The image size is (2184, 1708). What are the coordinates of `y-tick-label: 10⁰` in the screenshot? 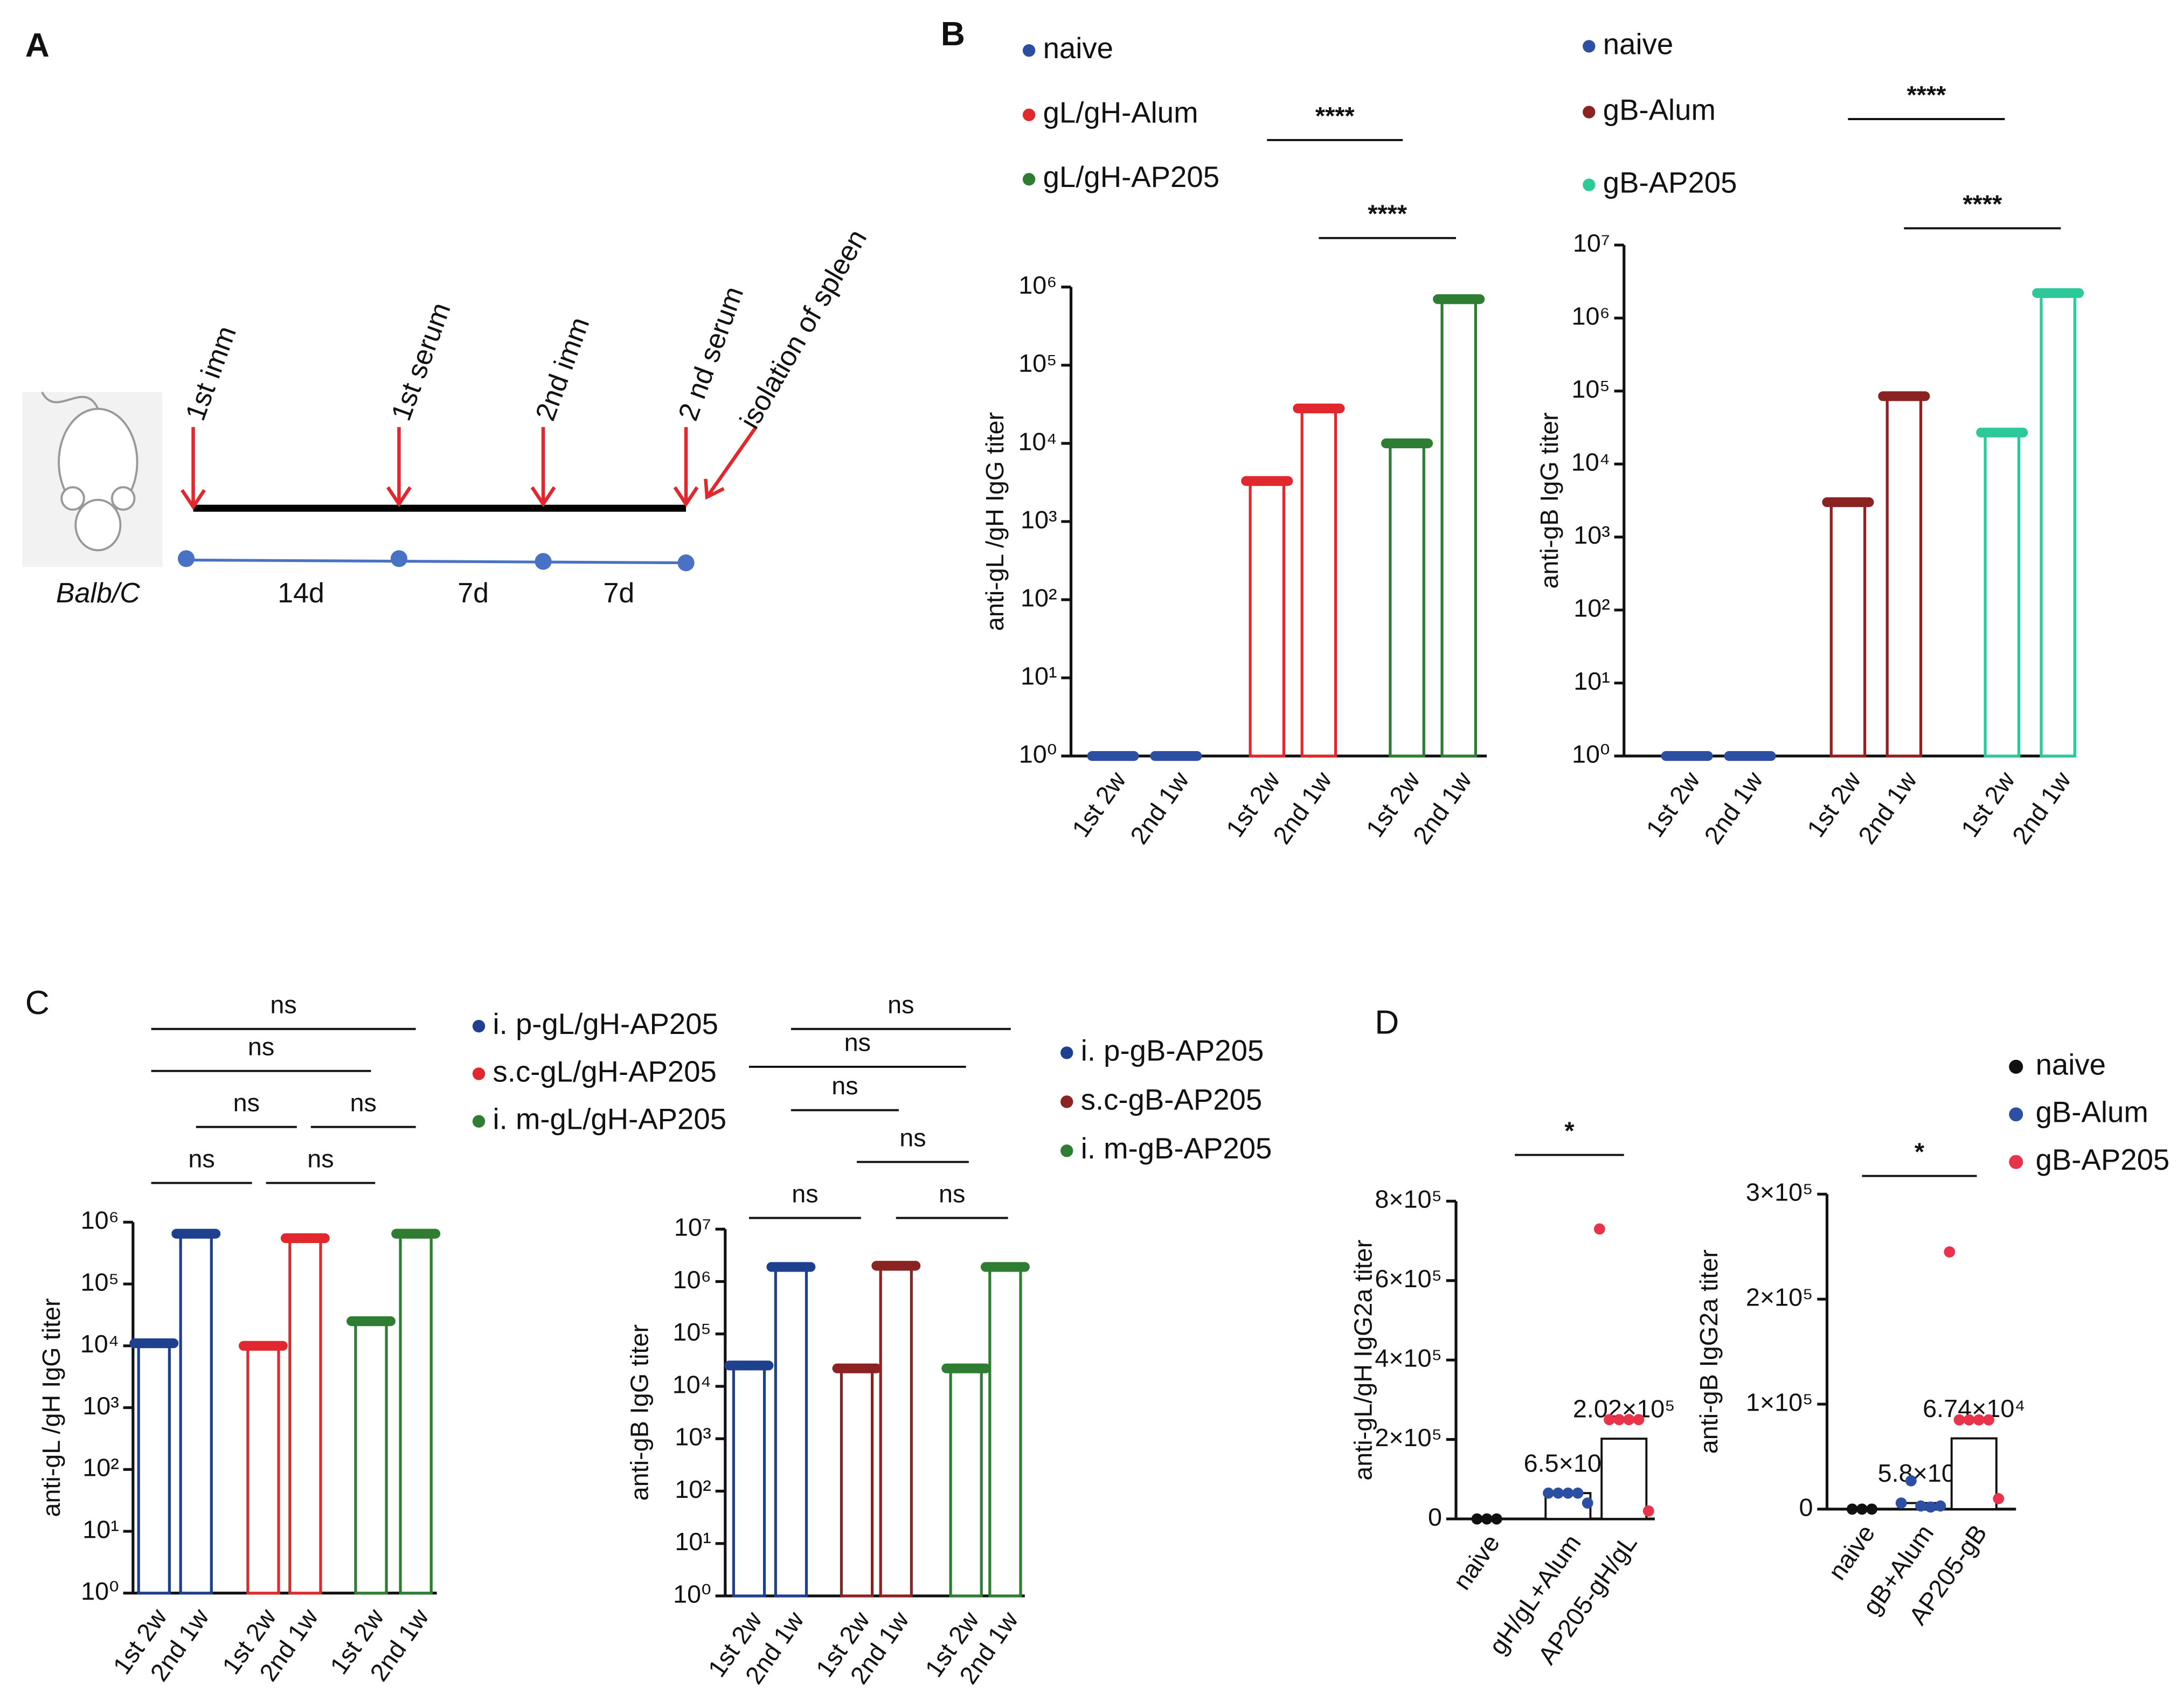 It's located at (1038, 754).